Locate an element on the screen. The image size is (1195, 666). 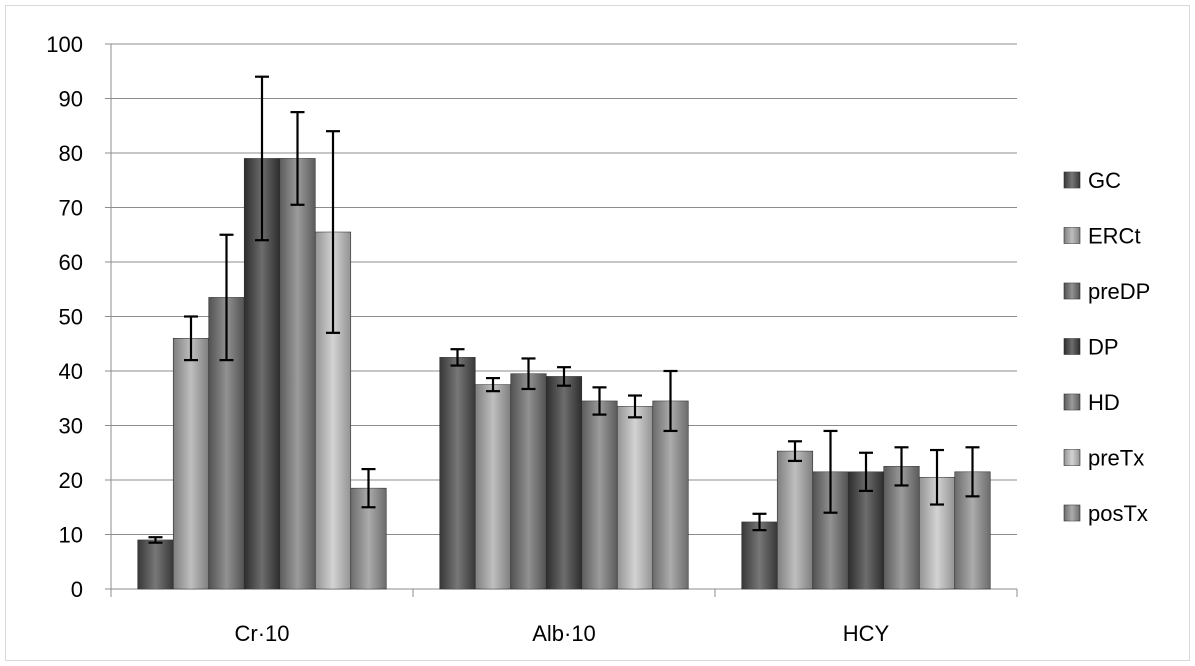
legend-label: ERCt is located at coordinates (1114, 236).